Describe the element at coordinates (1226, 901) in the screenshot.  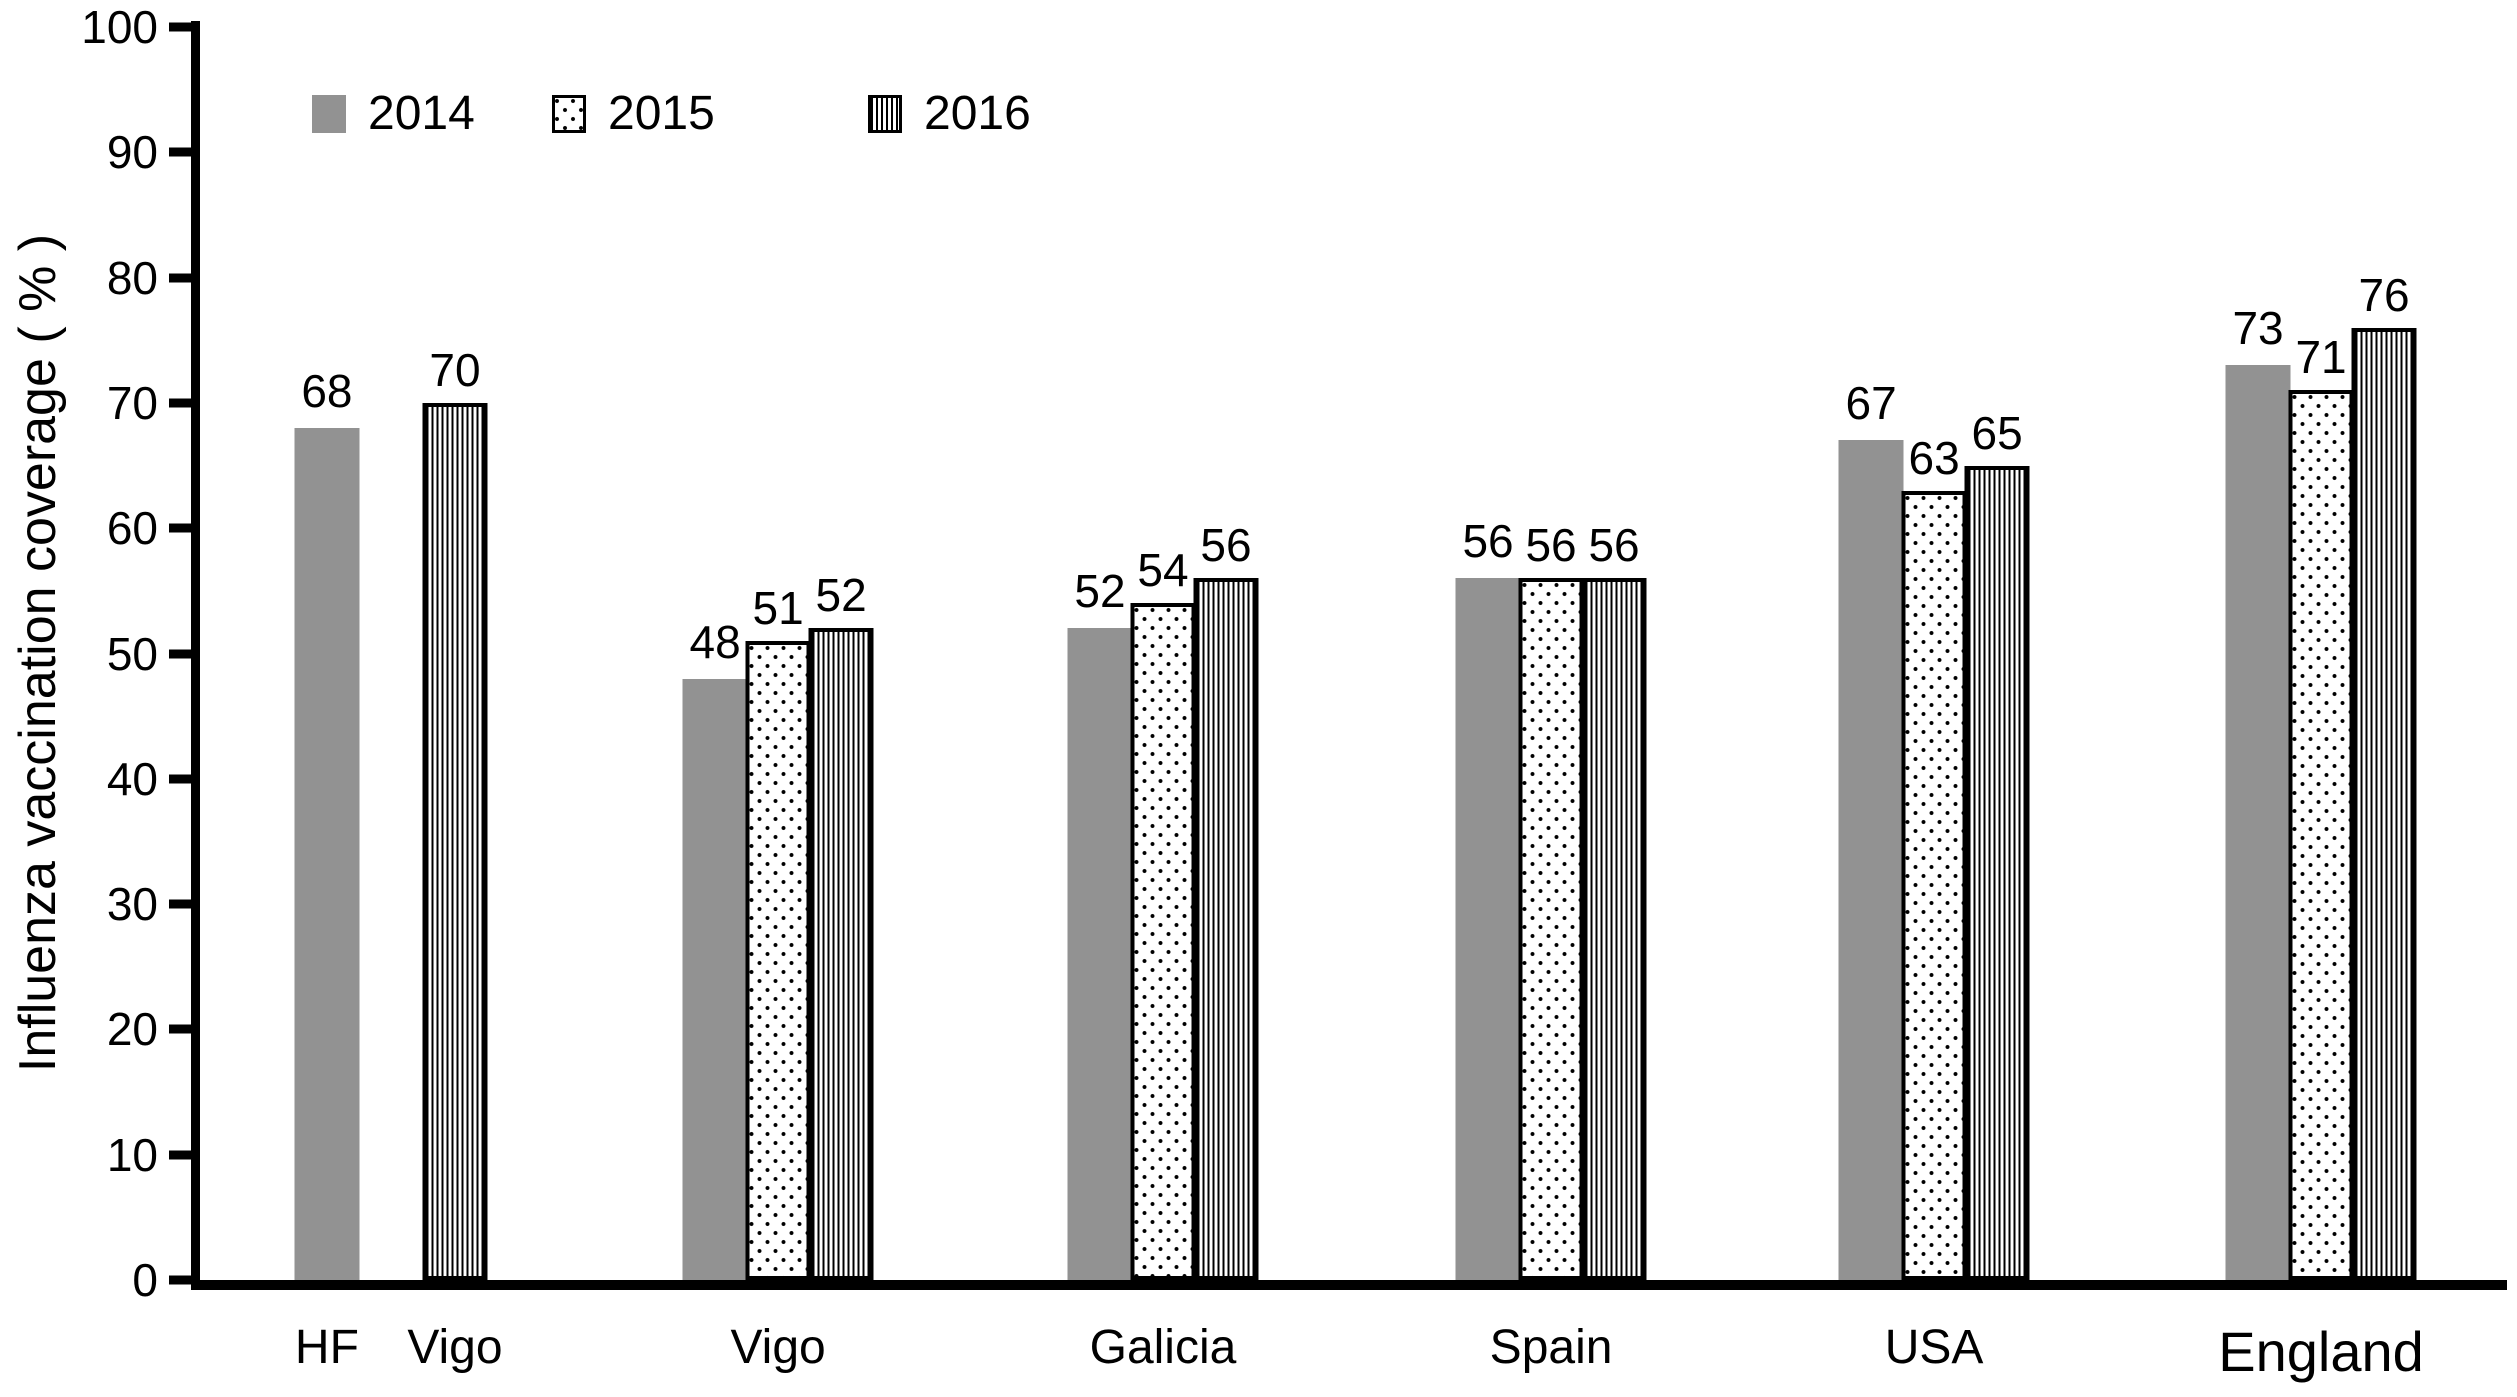
I see `bar-2016-galicia: 56` at that location.